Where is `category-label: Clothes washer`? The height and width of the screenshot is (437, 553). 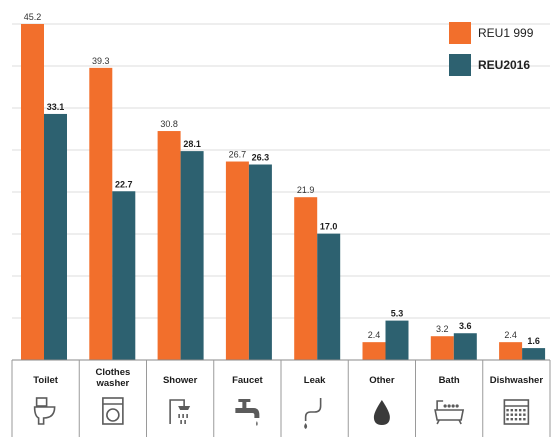 category-label: Clothes washer is located at coordinates (112, 378).